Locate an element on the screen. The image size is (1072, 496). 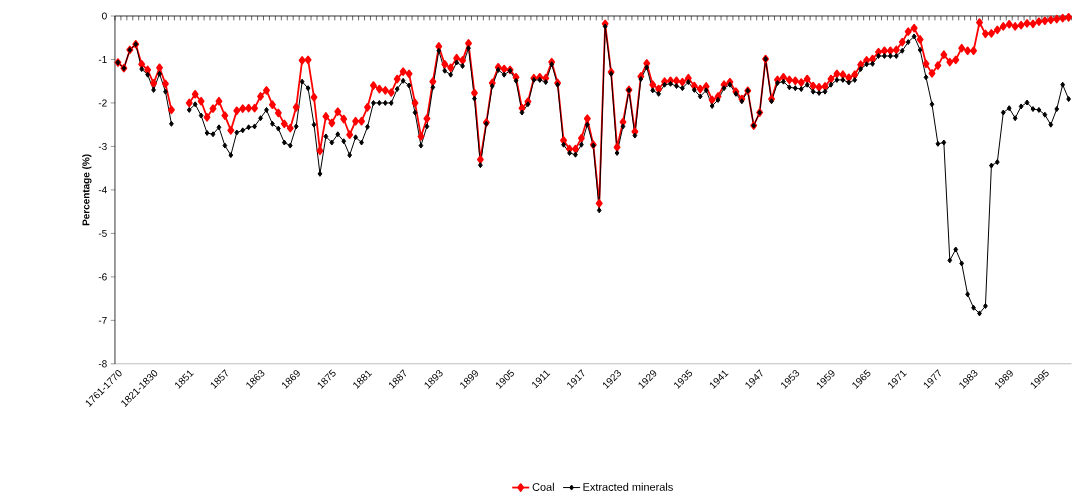
y-tick-label: -3 is located at coordinates (102, 146).